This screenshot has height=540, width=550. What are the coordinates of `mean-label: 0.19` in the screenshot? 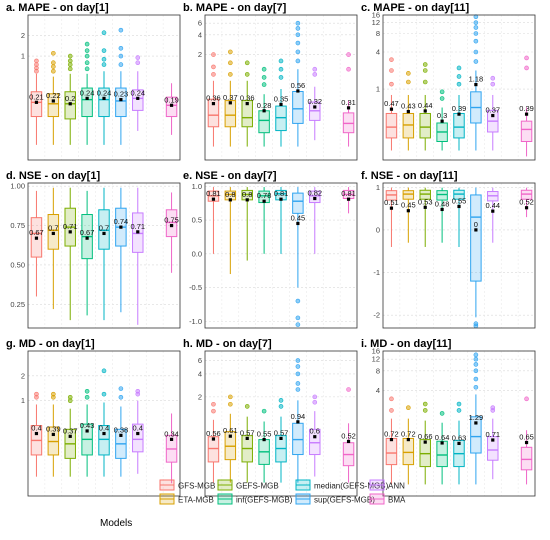 It's located at (171, 99).